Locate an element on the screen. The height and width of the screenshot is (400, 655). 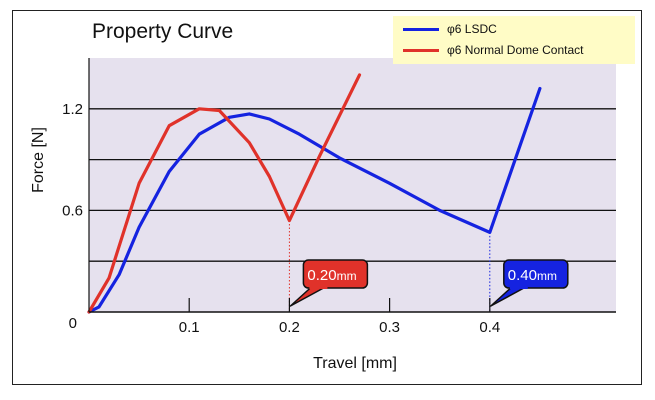
origin-label: 0 is located at coordinates (73, 323).